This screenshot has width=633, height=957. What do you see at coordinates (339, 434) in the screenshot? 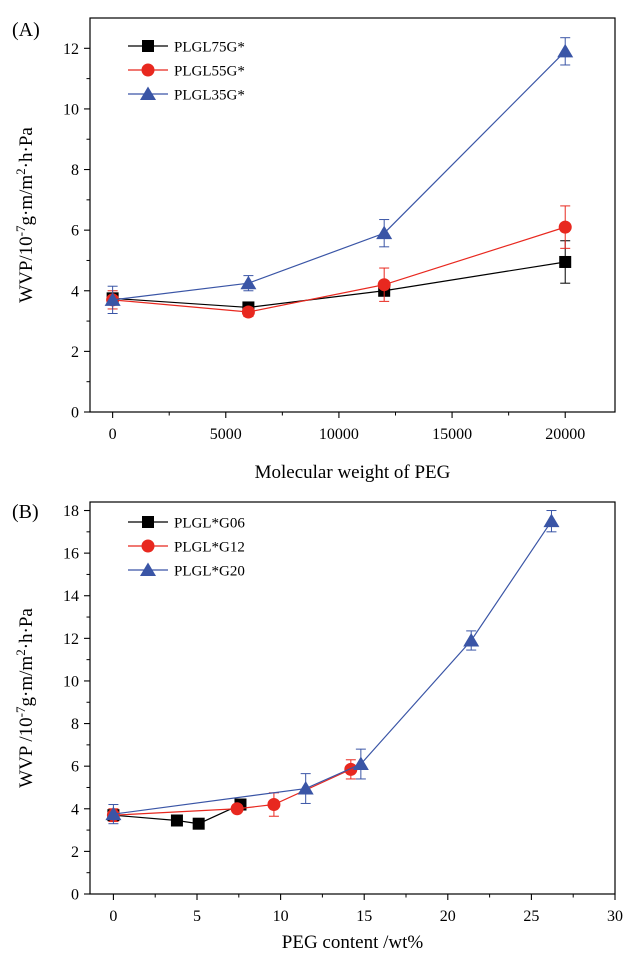
I see `x-tick-label: 10000` at bounding box center [339, 434].